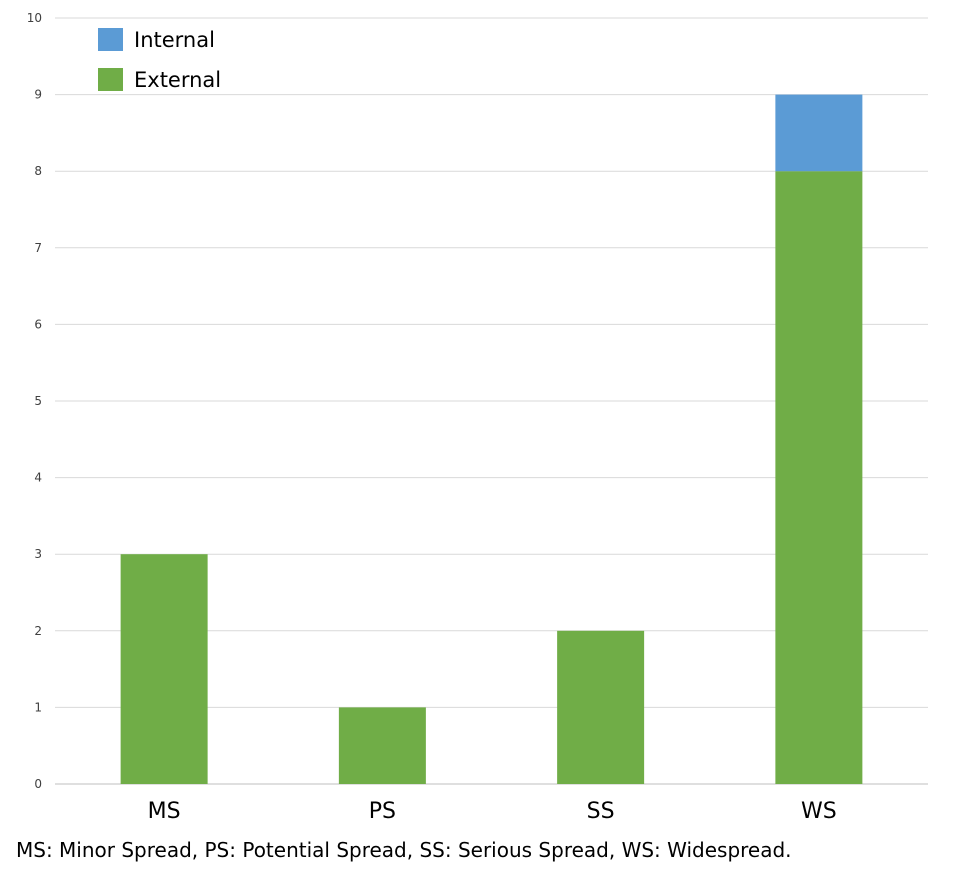 The width and height of the screenshot is (957, 878). What do you see at coordinates (110, 39) in the screenshot?
I see `legend-swatch-internal` at bounding box center [110, 39].